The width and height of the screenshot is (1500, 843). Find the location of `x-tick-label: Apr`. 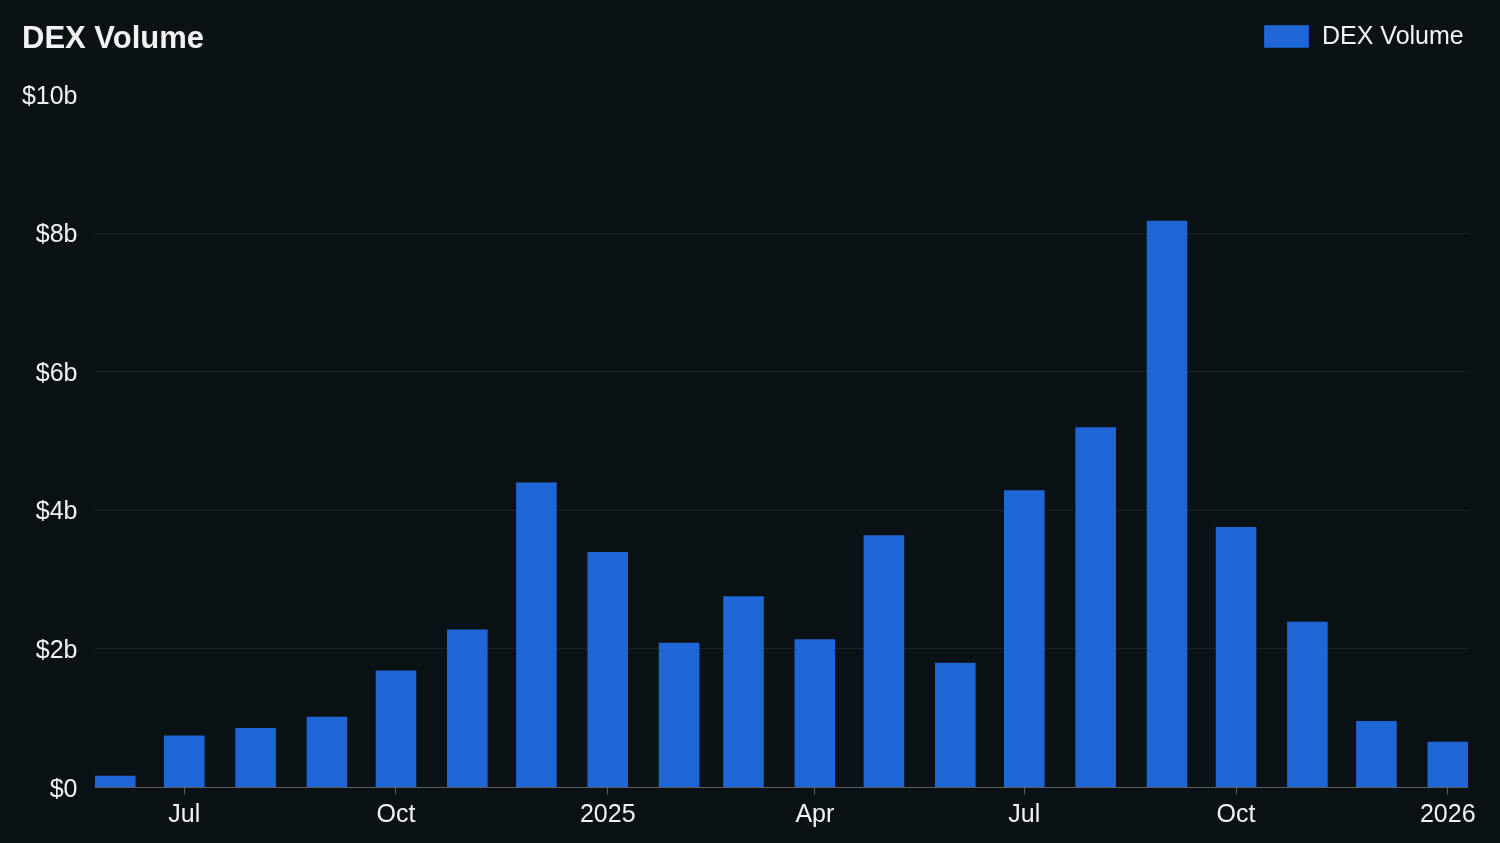

x-tick-label: Apr is located at coordinates (815, 812).